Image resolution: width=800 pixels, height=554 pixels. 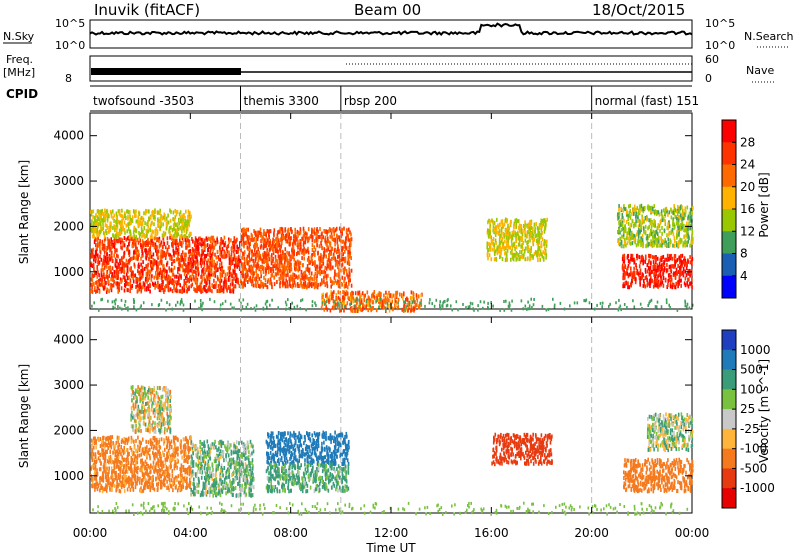 What do you see at coordinates (19, 36) in the screenshot?
I see `nsky-label: N.Sky` at bounding box center [19, 36].